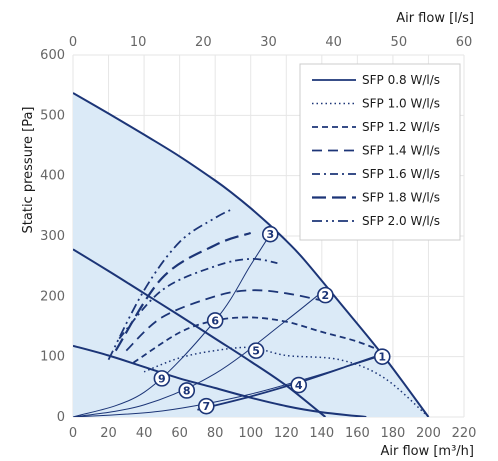  I want to click on x-tick-label: 200, so click(428, 433).